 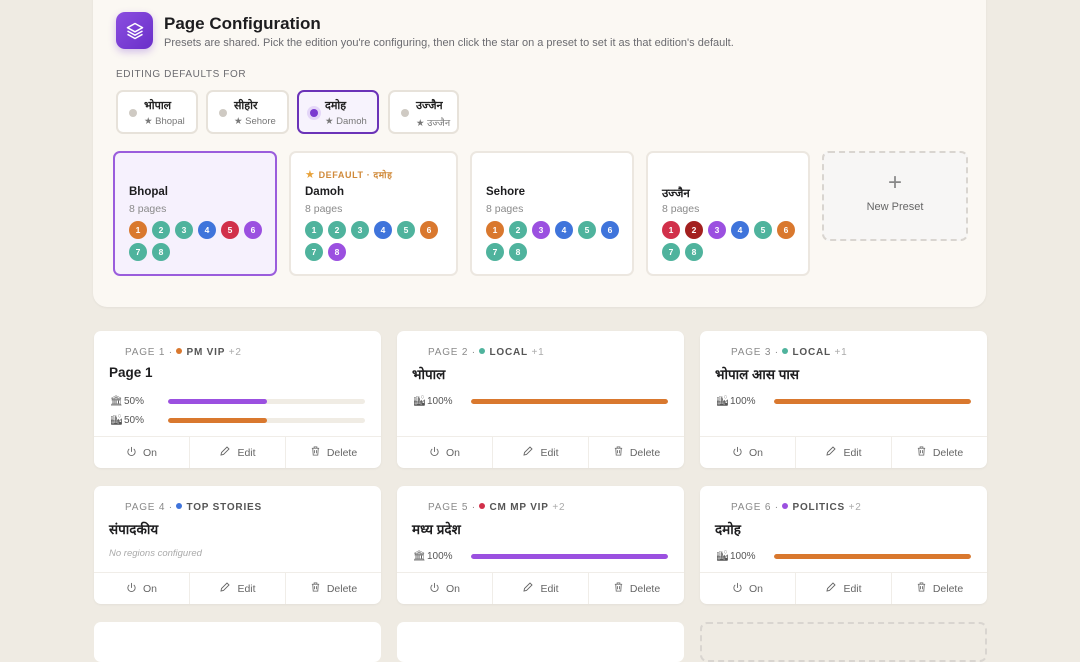 What do you see at coordinates (540, 642) in the screenshot?
I see `page-card` at bounding box center [540, 642].